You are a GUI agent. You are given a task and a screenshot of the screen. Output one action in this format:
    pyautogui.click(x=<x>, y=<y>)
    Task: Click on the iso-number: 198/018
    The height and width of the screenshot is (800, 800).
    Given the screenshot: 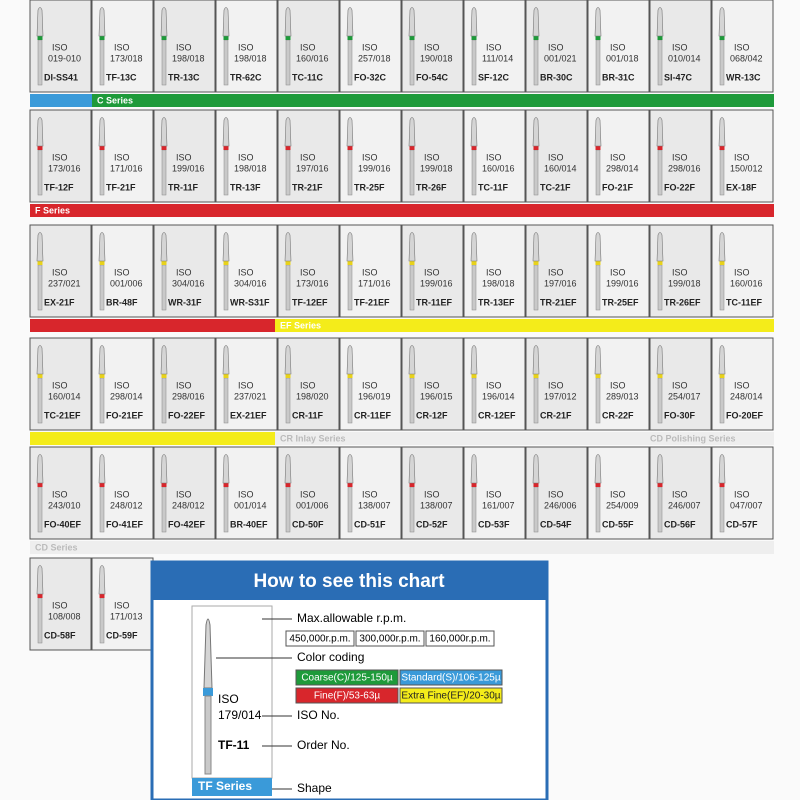 What is the action you would take?
    pyautogui.click(x=188, y=58)
    